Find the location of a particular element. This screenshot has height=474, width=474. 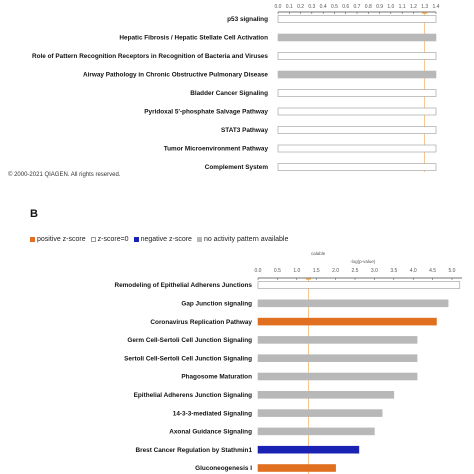

legend-label-positive: positive z-score is located at coordinates (61, 239).